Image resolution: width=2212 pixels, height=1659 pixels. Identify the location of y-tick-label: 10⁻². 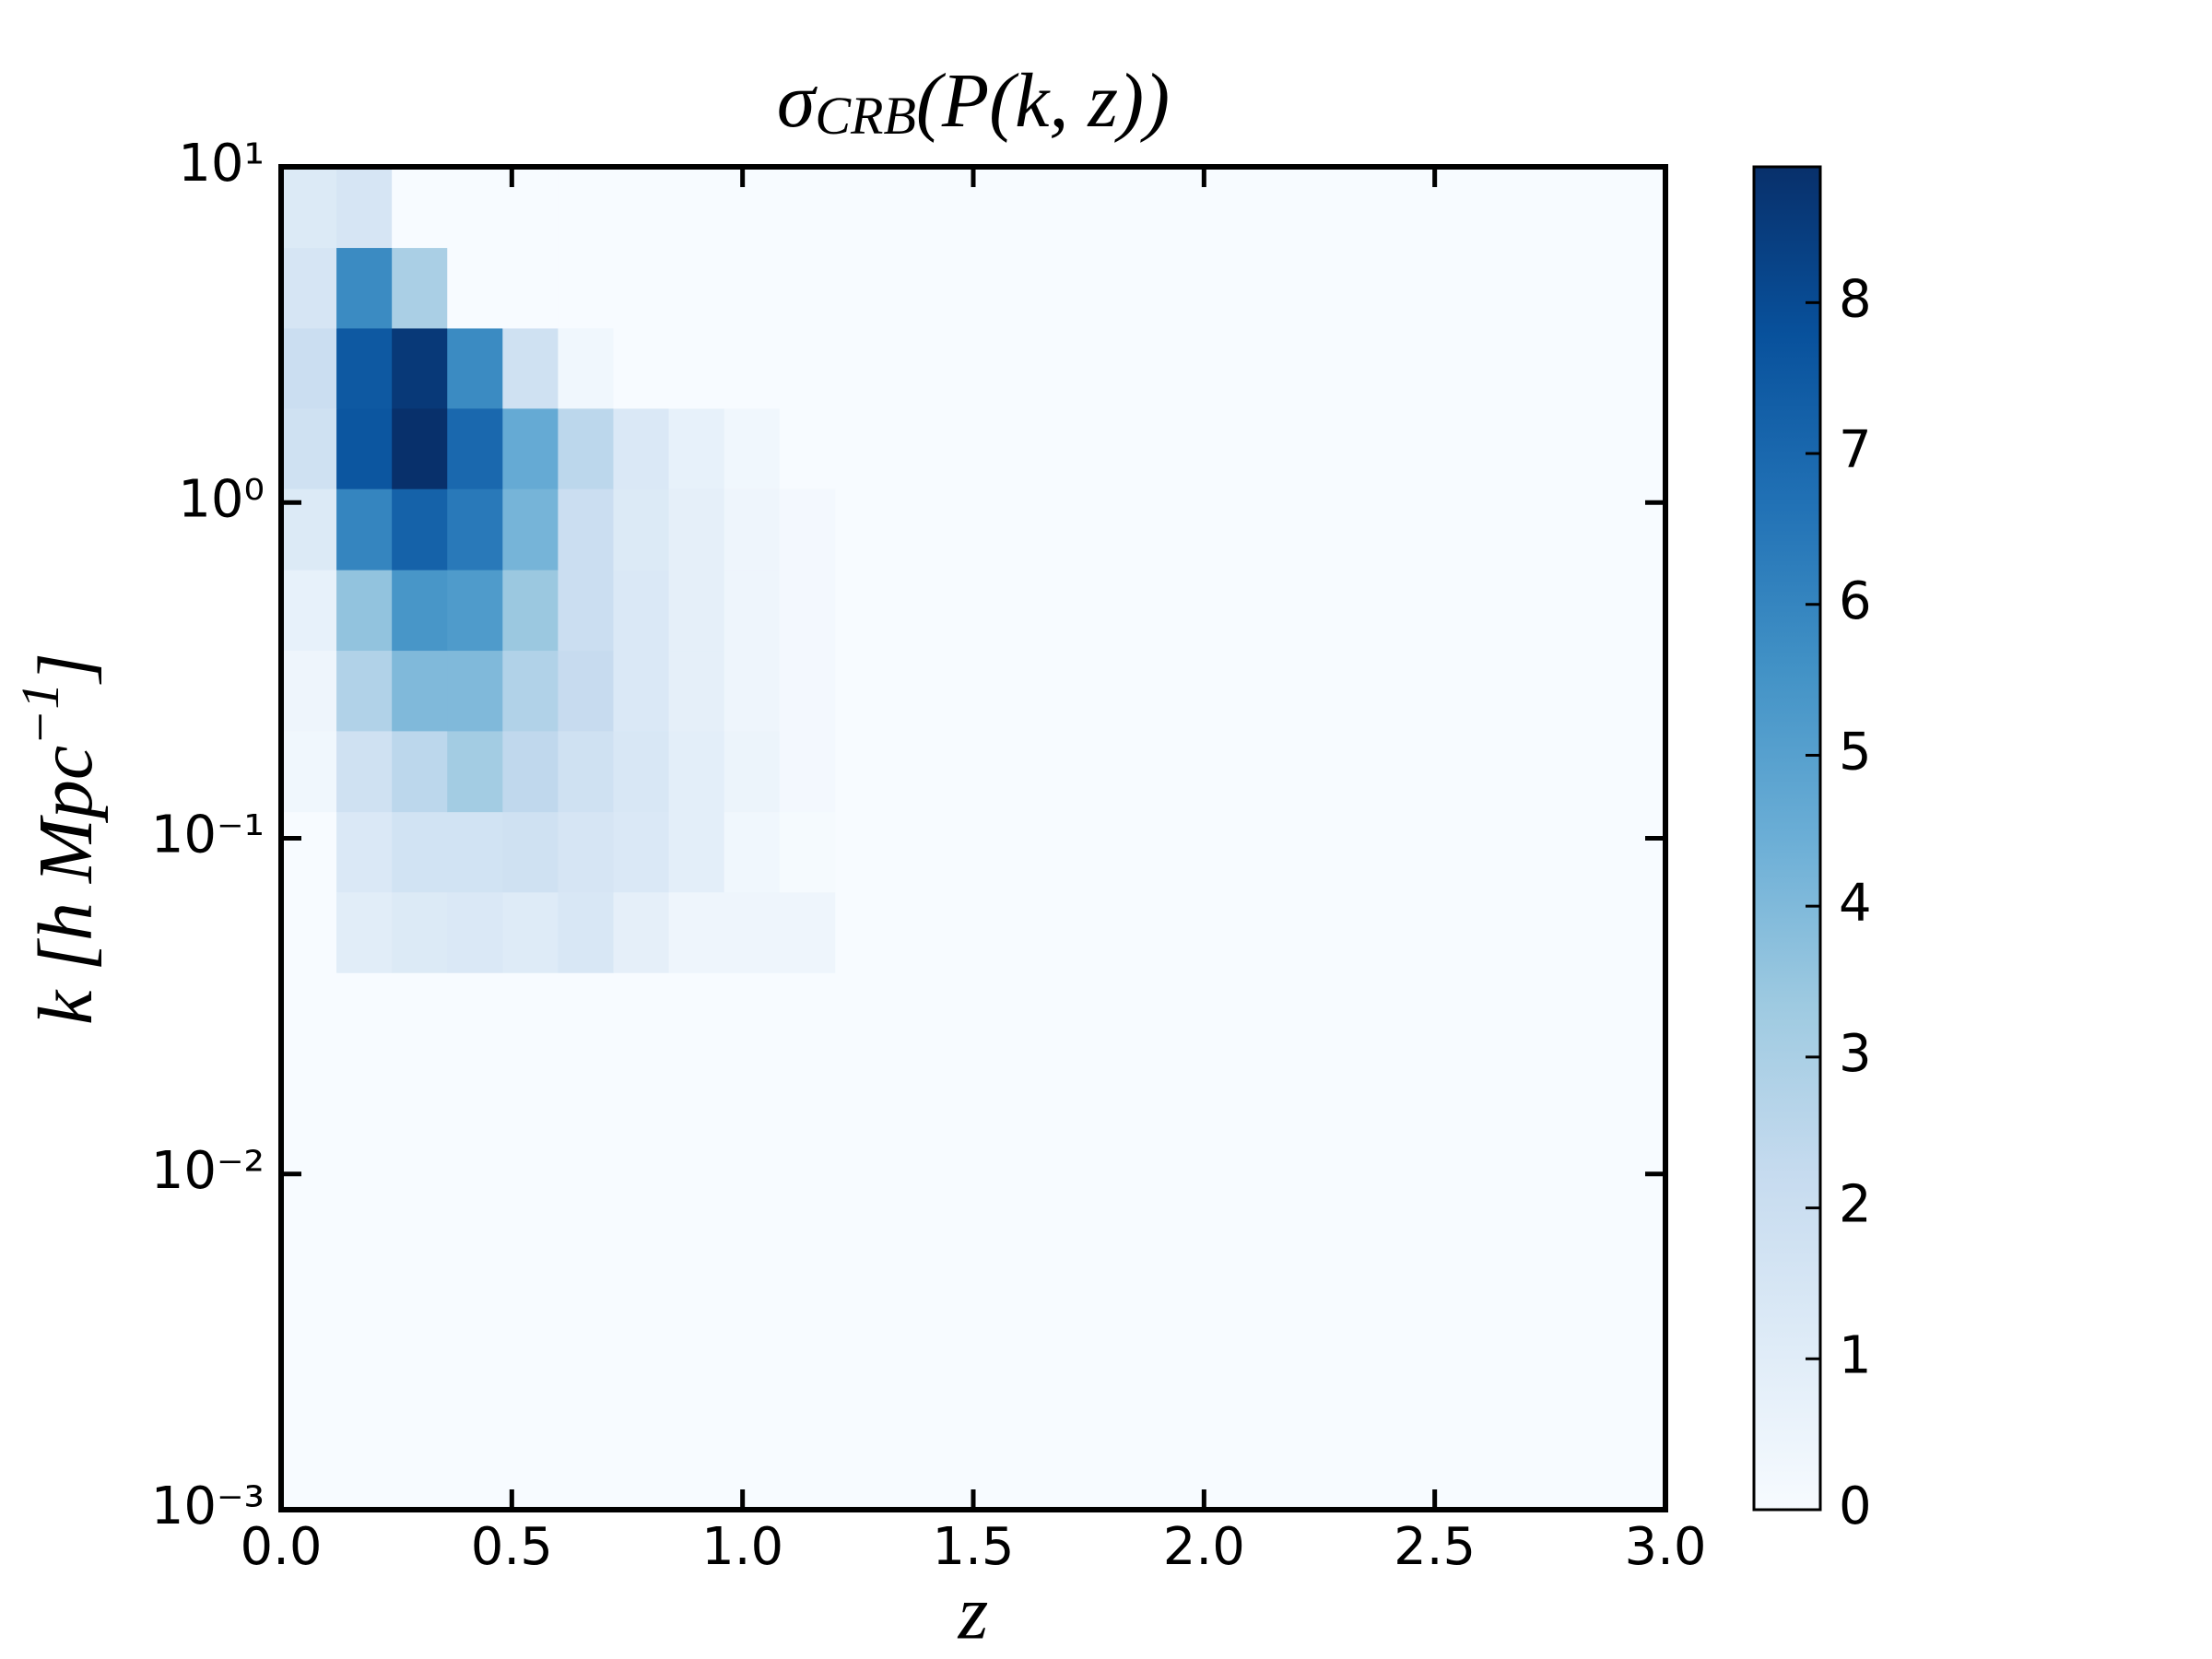
(208, 1171).